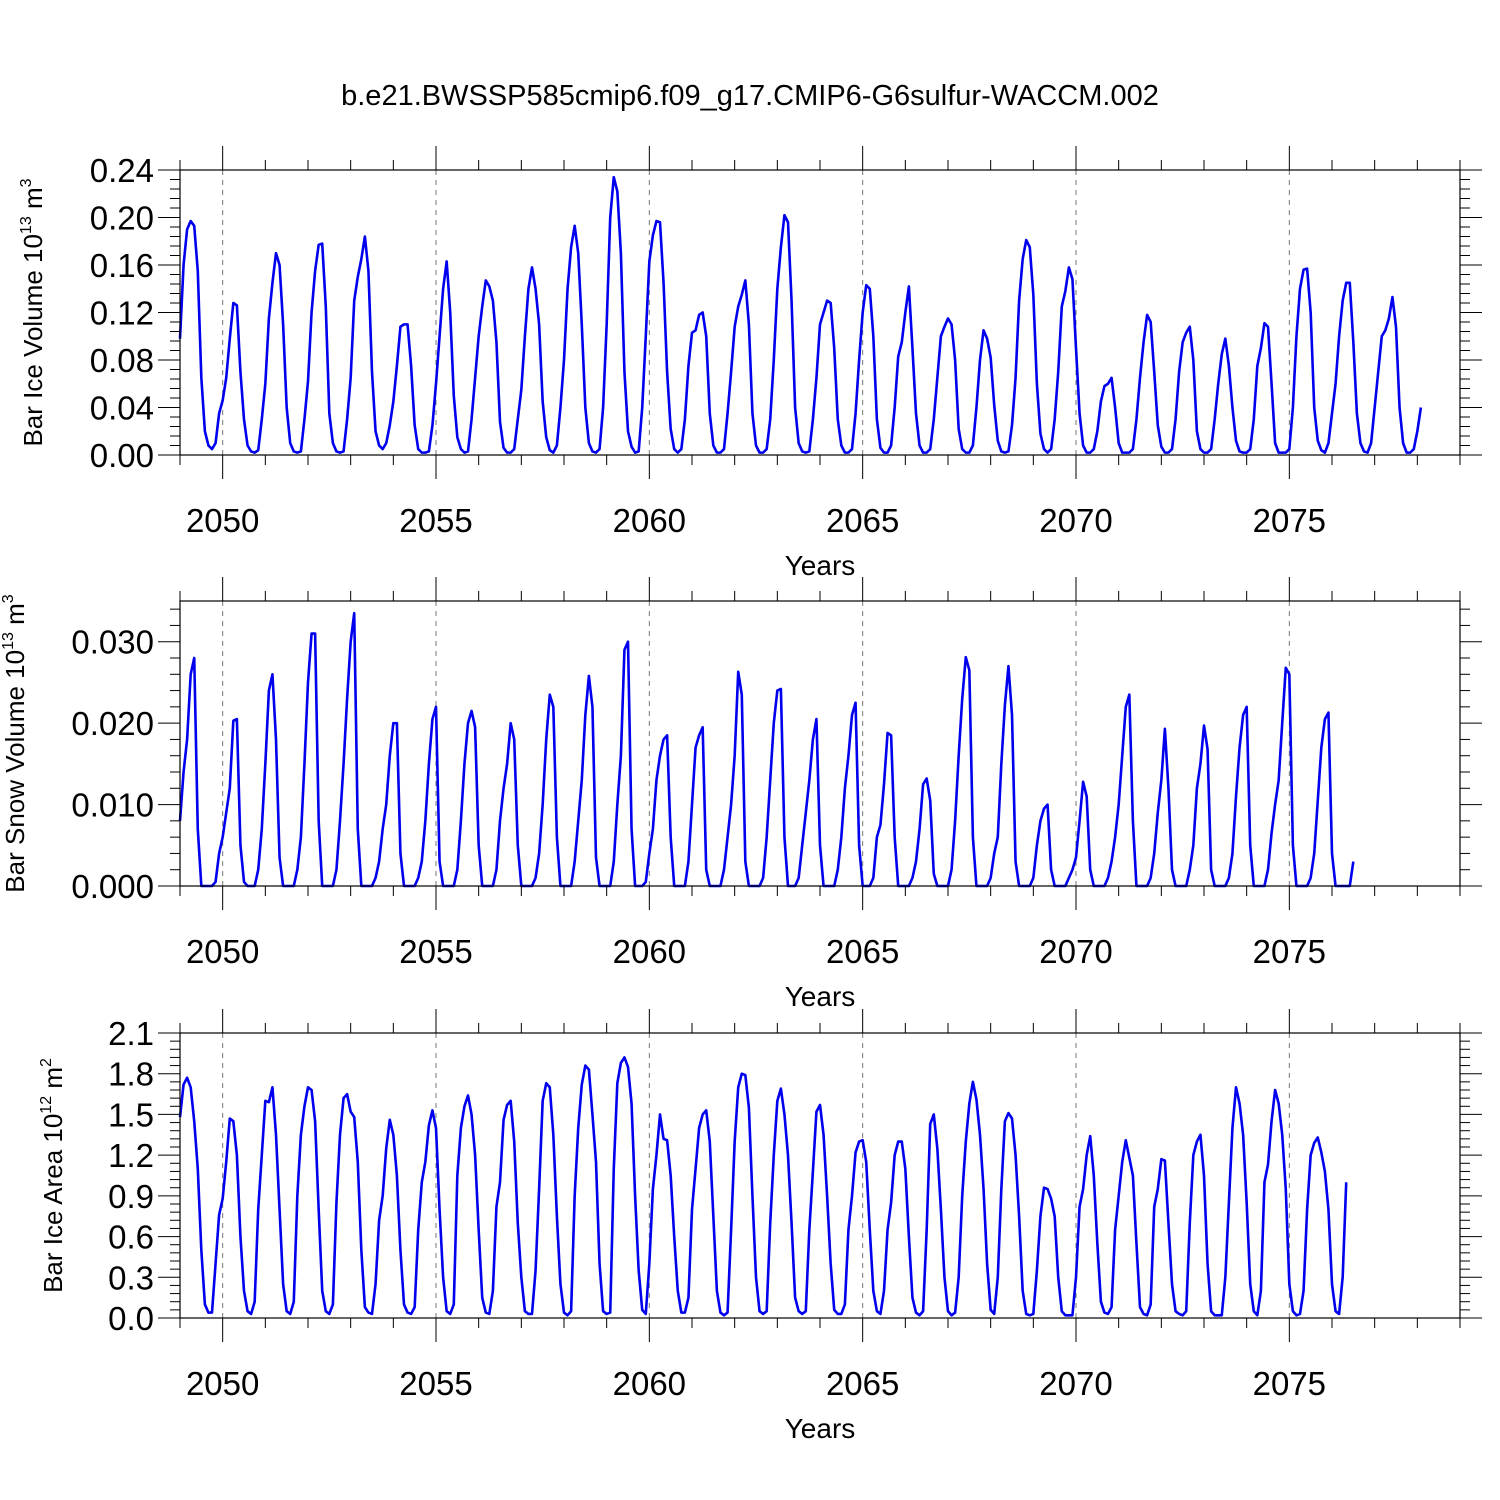 The width and height of the screenshot is (1500, 1500). I want to click on y-axis-label: Bar Ice Volume 1013 m3, so click(33, 312).